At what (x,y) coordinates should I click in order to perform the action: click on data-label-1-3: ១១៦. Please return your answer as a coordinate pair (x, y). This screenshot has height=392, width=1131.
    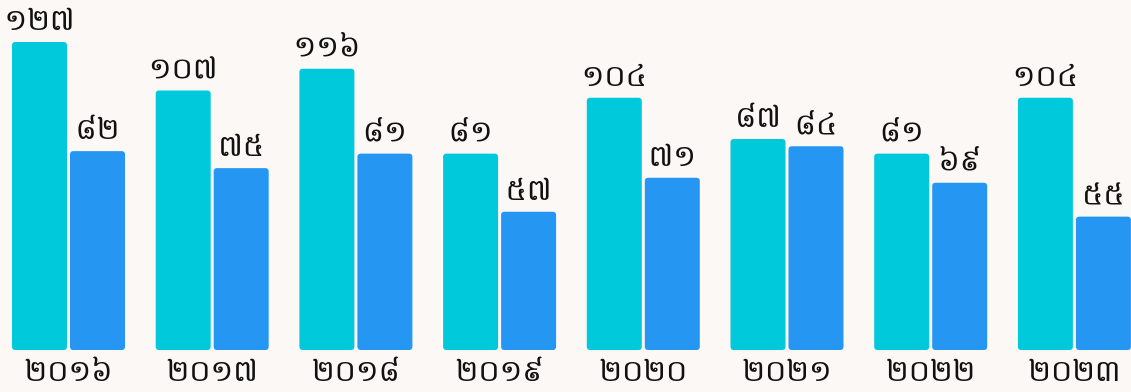
    Looking at the image, I should click on (327, 47).